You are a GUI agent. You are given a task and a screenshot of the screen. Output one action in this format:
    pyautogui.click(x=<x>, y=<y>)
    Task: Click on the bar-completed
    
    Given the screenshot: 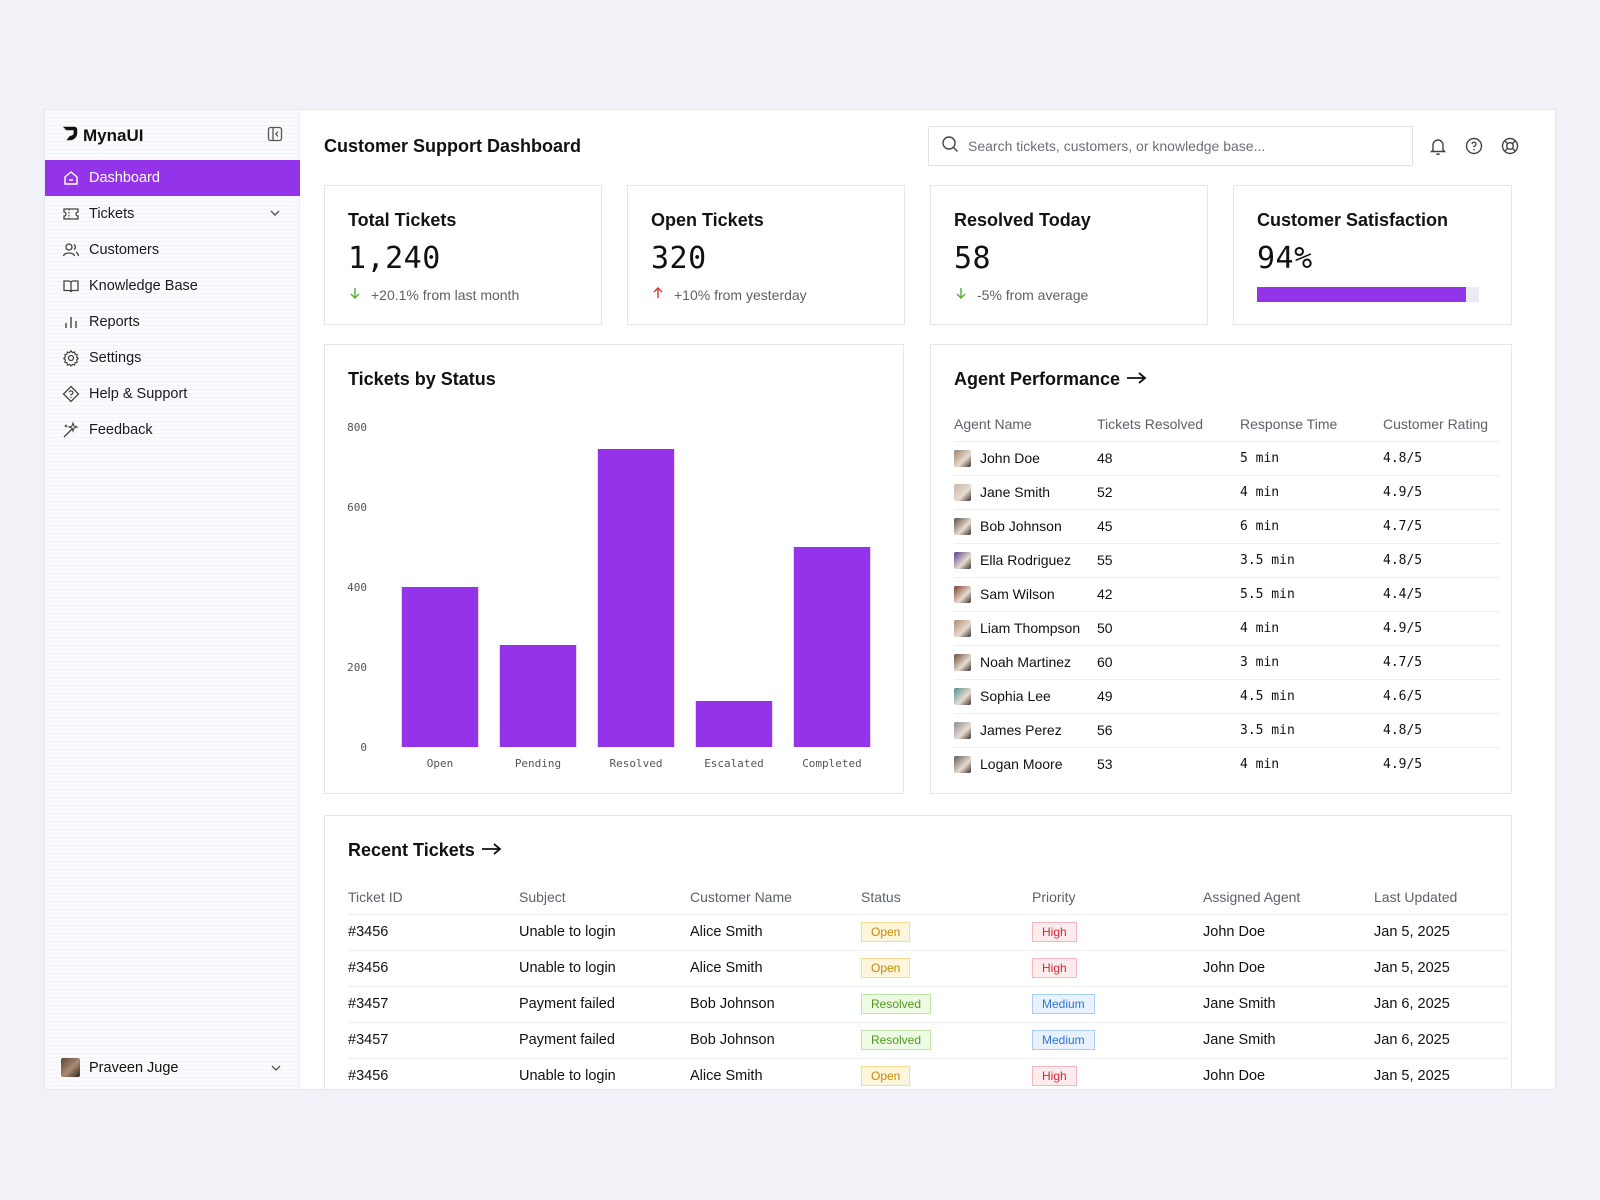 What is the action you would take?
    pyautogui.click(x=832, y=647)
    